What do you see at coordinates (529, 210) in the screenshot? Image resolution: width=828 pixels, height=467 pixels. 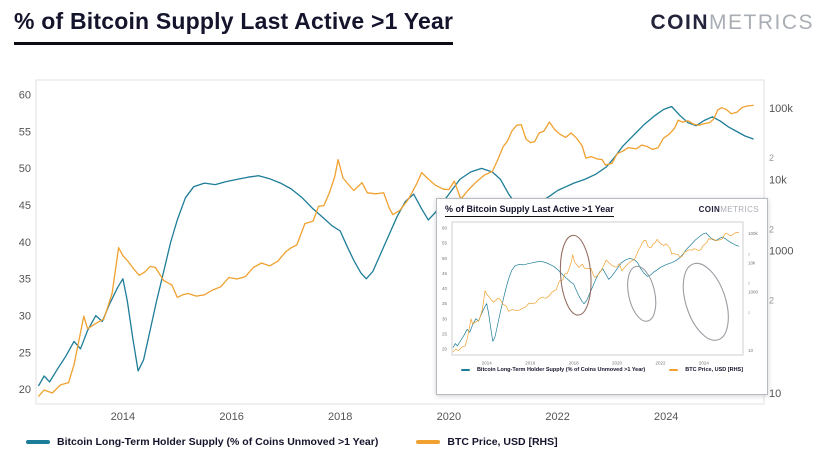 I see `inset-chart-title: % of Bitcoin Supply Last Active >1 Year` at bounding box center [529, 210].